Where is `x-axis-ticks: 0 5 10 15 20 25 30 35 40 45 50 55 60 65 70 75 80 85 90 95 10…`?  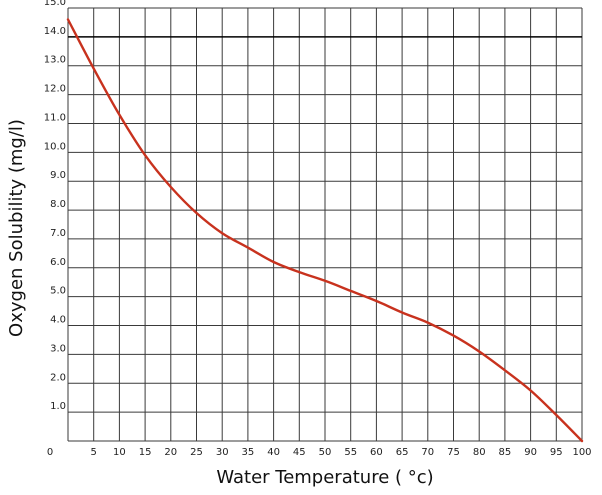 x-axis-ticks: 0 5 10 15 20 25 30 35 40 45 50 55 60 65 70 75 80 85 90 95 10… is located at coordinates (319, 452).